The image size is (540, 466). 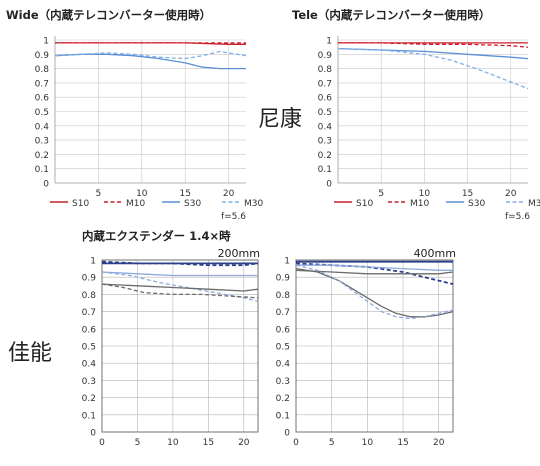 I want to click on chart-title: Tele（内蔵テレコンバーター使用時）, so click(x=391, y=15).